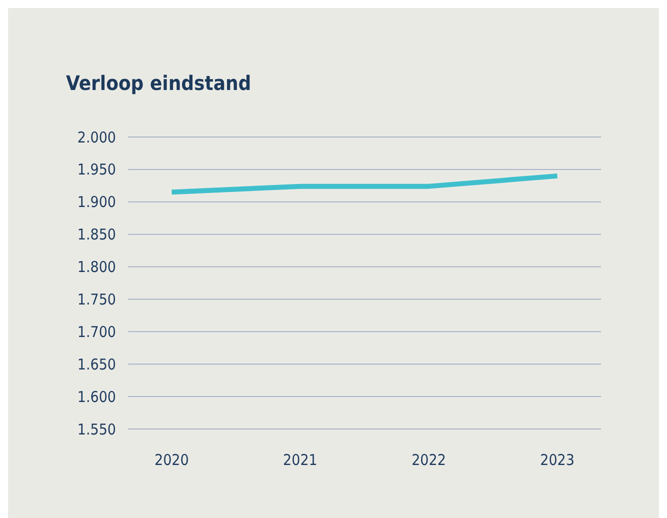  I want to click on y-tick-label: 1.600, so click(96, 397).